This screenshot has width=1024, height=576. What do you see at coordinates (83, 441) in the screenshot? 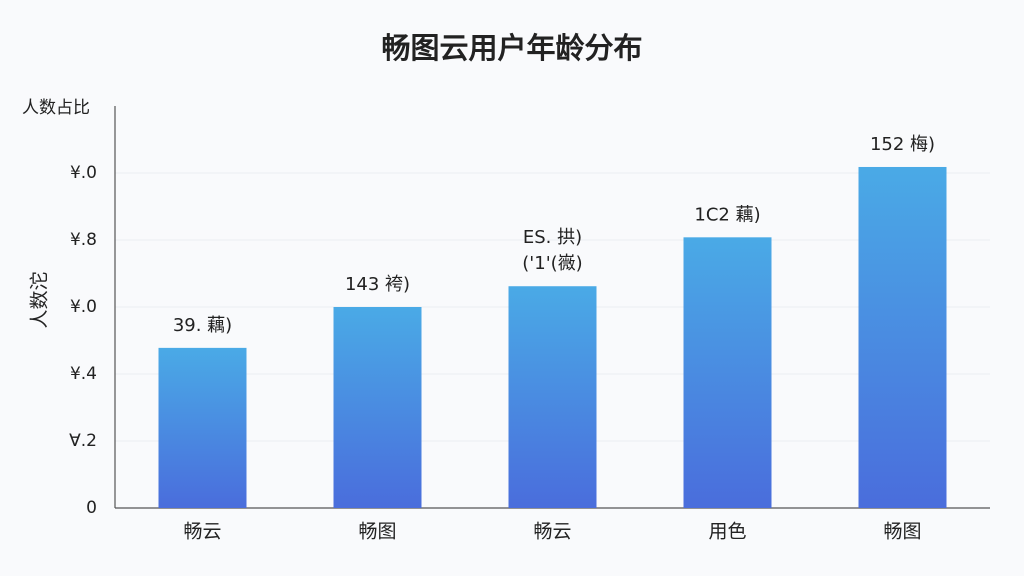
I see `y-tick-label: Ɐ.2` at bounding box center [83, 441].